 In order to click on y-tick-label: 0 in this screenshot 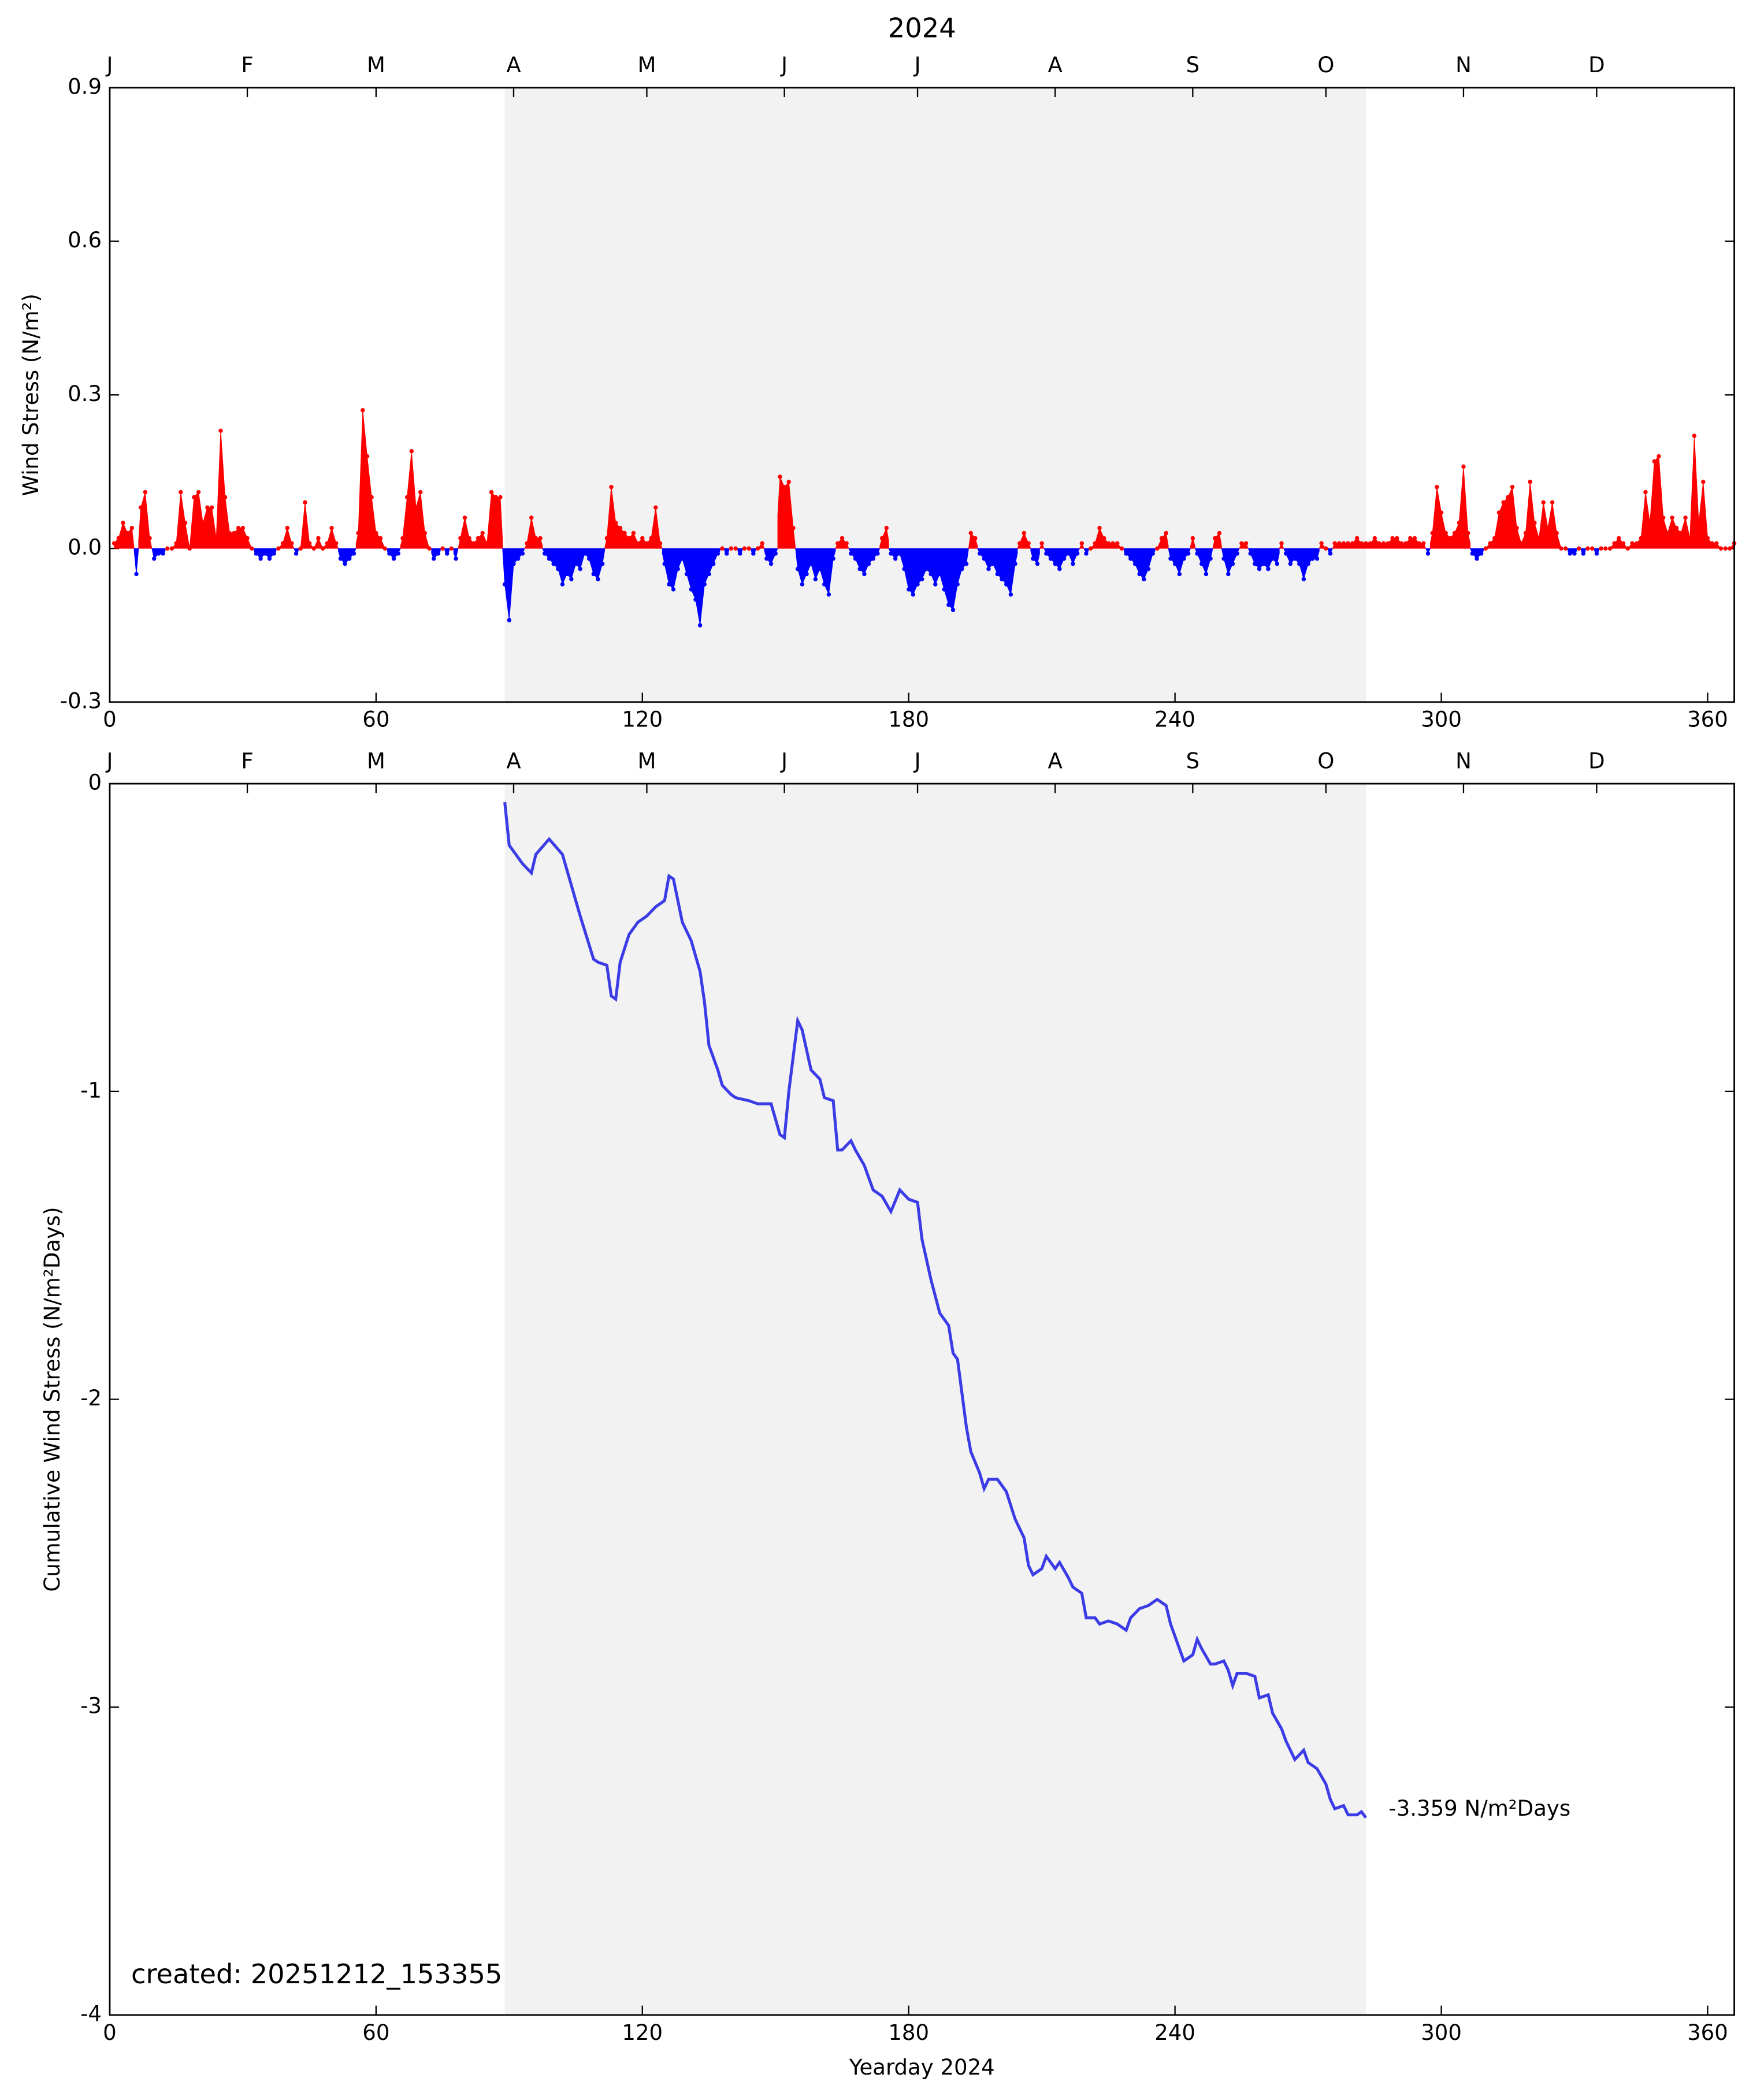, I will do `click(95, 782)`.